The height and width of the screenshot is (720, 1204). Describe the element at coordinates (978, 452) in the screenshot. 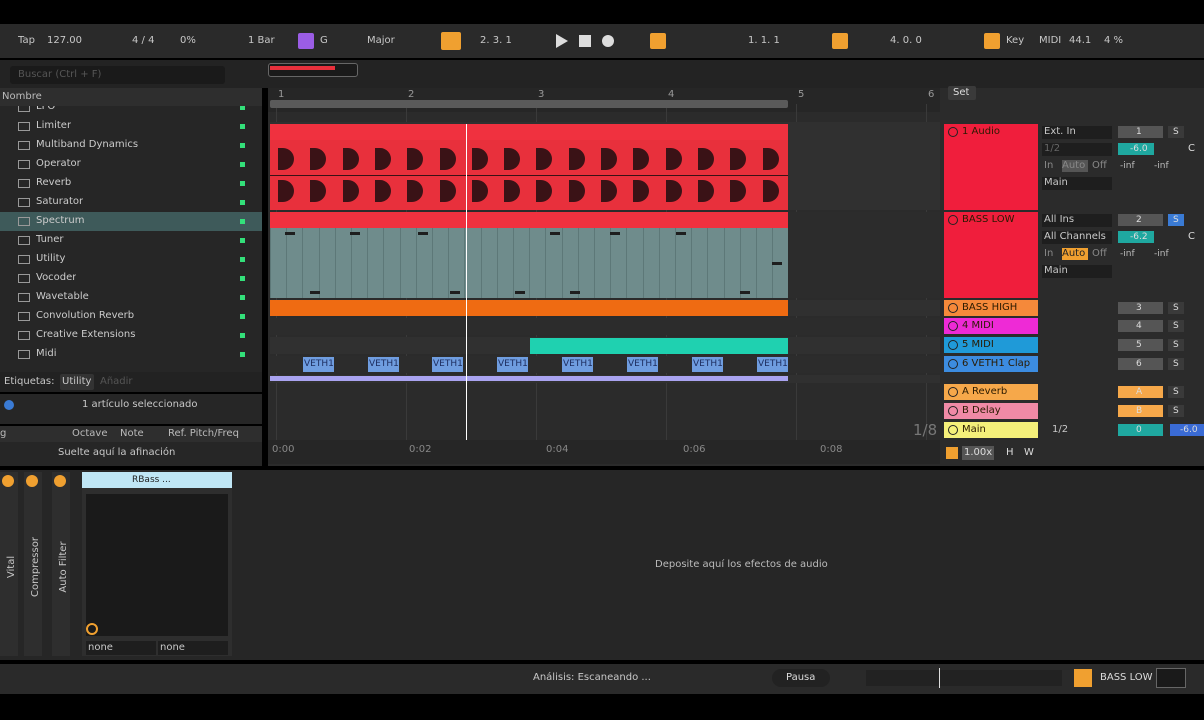

I see `tempo-scale: 1.00x` at that location.